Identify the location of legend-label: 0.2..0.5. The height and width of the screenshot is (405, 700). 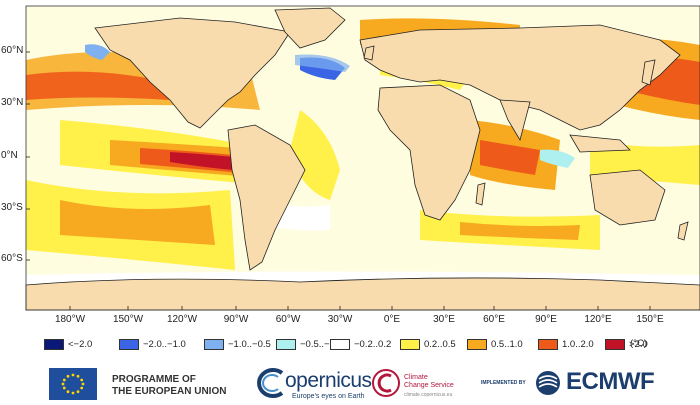
(440, 344).